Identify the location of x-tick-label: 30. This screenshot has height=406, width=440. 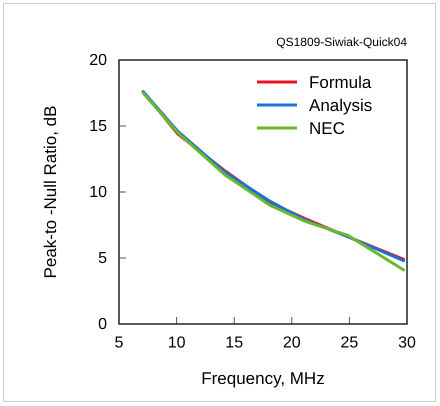
(407, 343).